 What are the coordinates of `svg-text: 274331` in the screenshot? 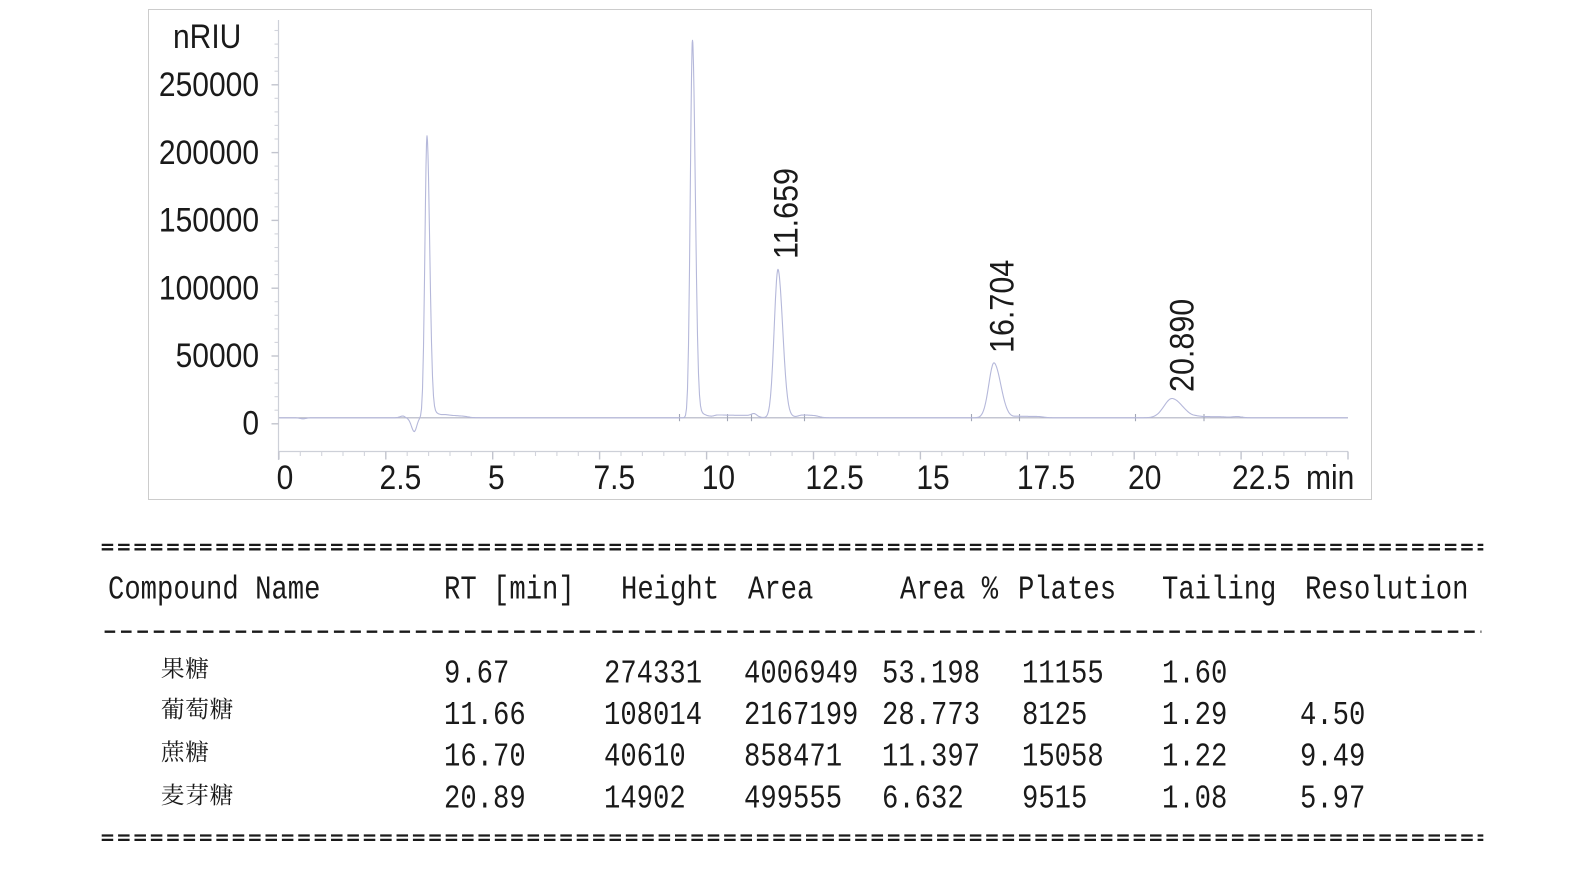 It's located at (653, 674).